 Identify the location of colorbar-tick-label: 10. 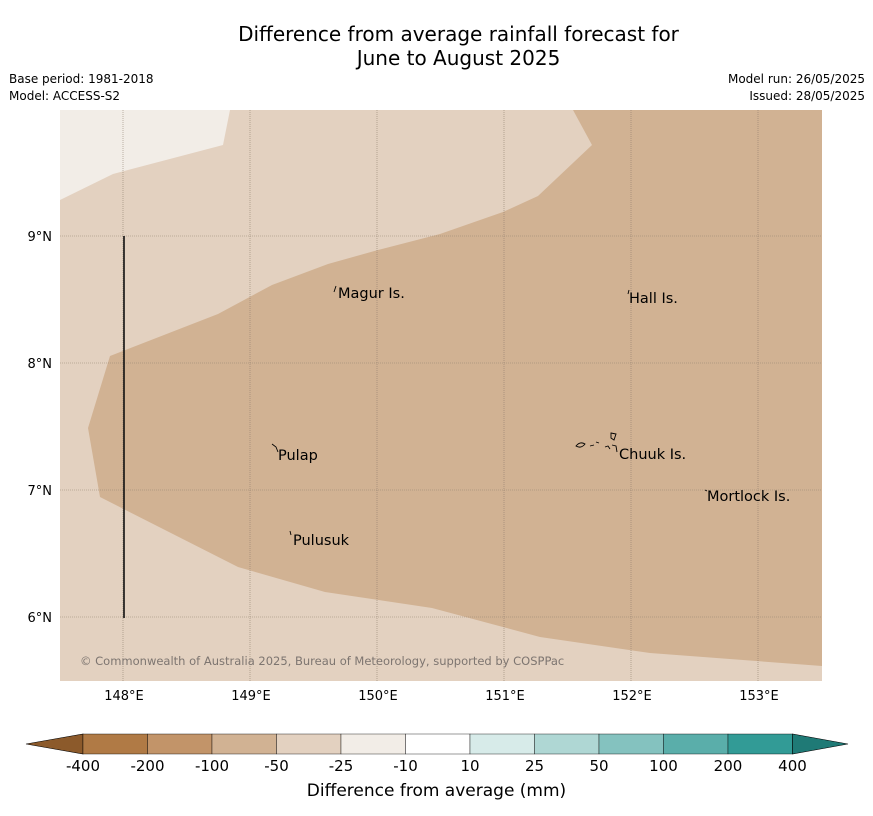
(469, 766).